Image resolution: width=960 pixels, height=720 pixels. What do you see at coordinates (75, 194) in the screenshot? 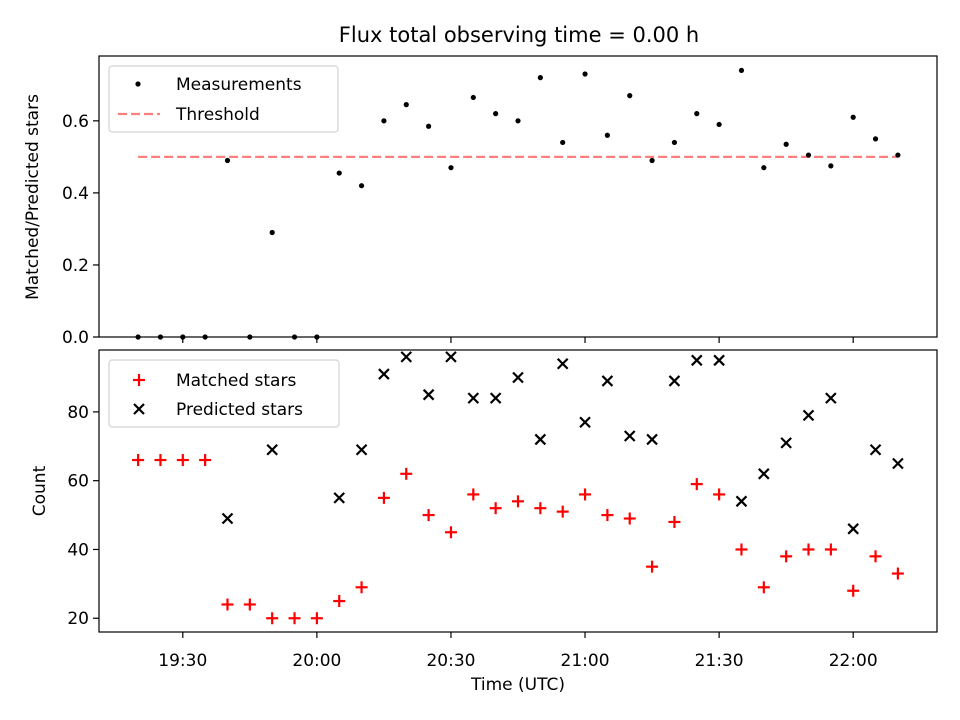
I see `top-ytick-label: 0.4` at bounding box center [75, 194].